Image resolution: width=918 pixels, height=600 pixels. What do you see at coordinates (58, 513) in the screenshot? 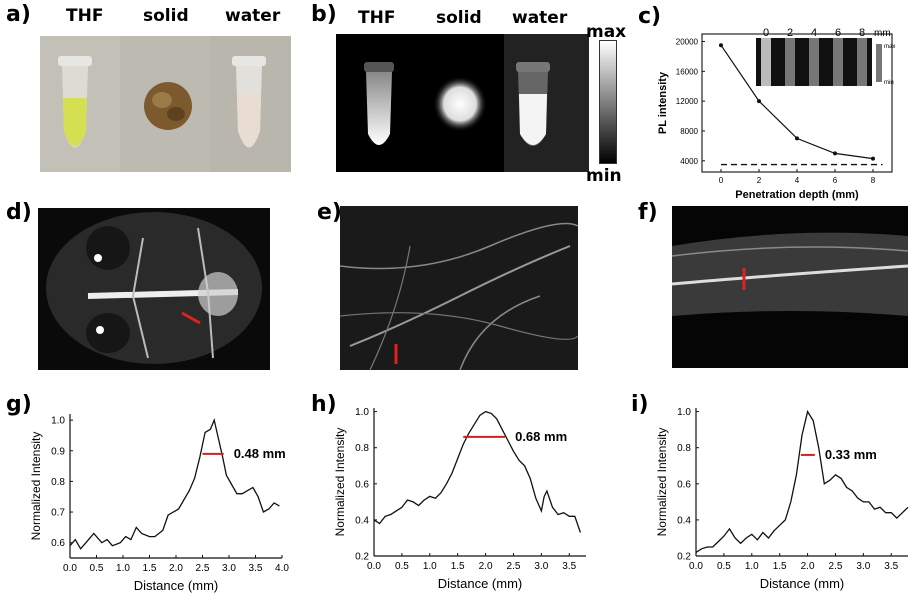
I see `y-tick-label: 0.7` at bounding box center [58, 513].